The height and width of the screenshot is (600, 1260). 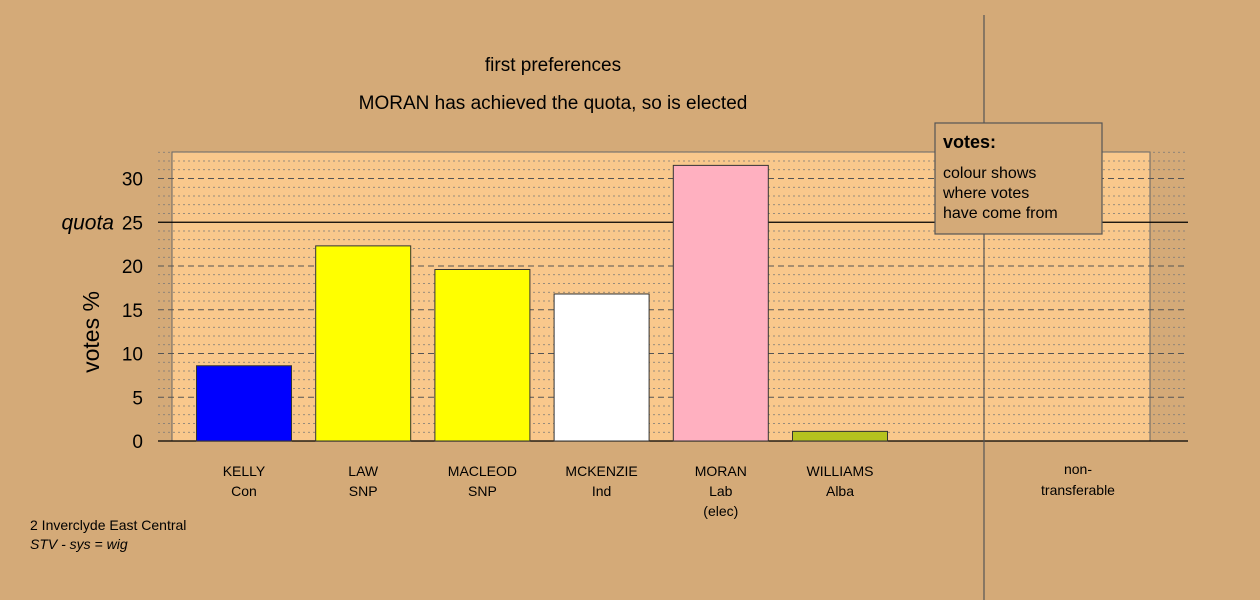 I want to click on x-label-macleod-0: MACLEOD, so click(x=482, y=471).